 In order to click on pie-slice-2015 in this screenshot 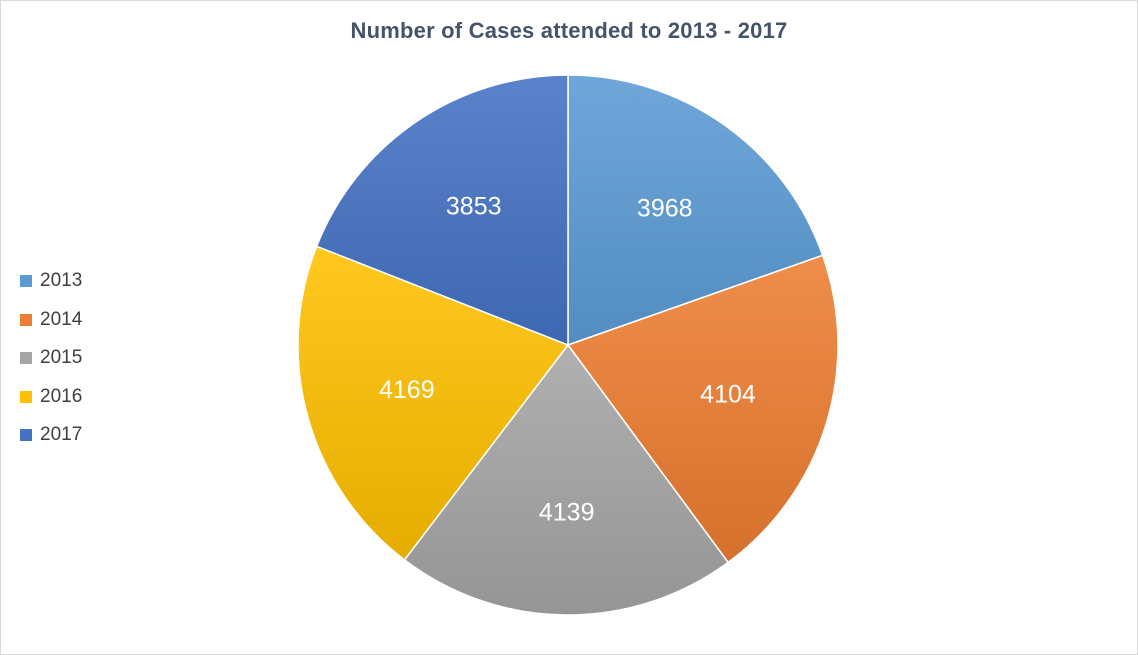, I will do `click(566, 479)`.